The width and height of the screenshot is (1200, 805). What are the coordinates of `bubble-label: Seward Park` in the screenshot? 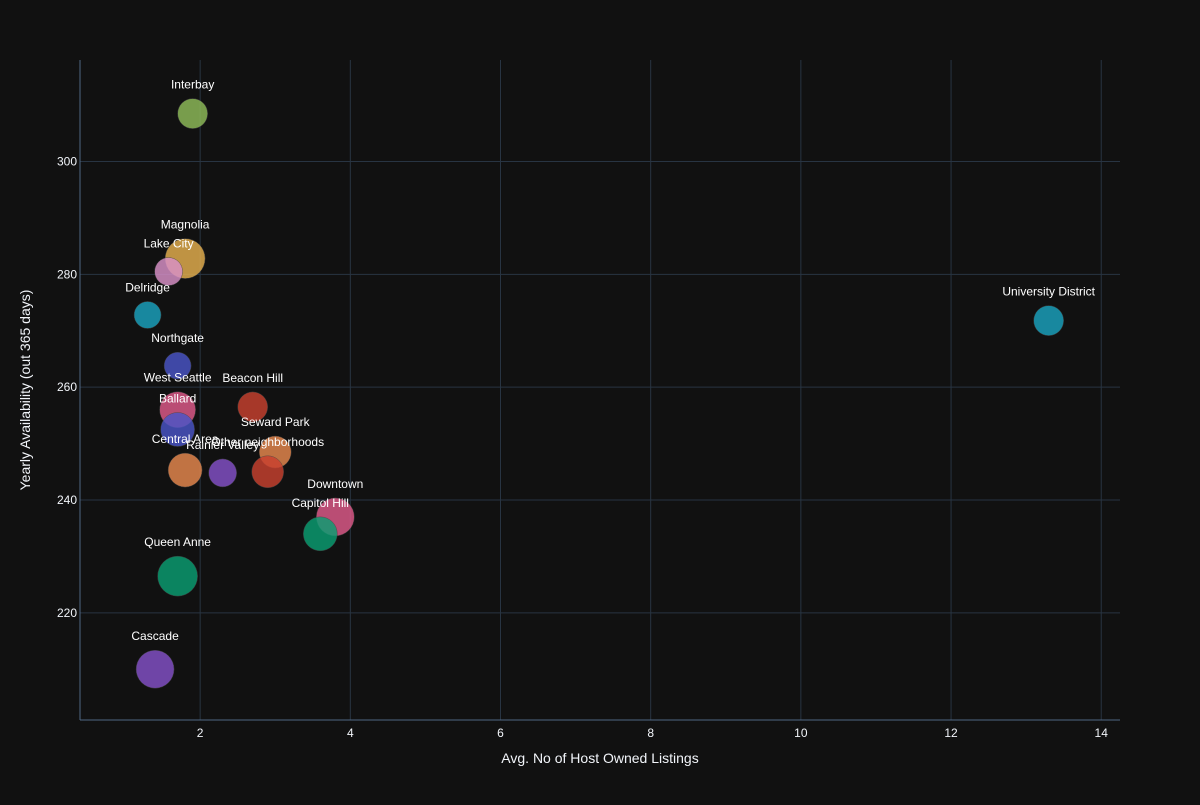 It's located at (276, 422).